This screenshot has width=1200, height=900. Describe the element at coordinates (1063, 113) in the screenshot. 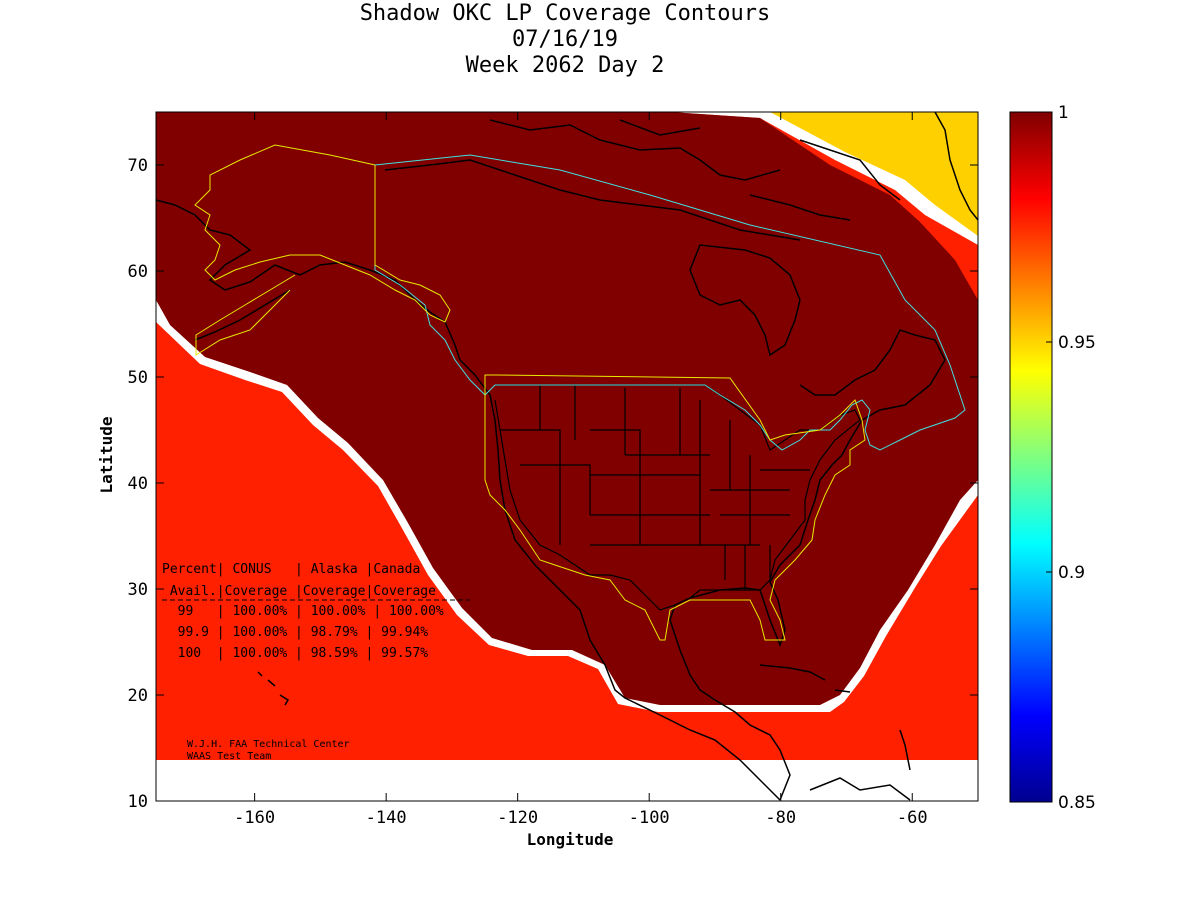

I see `colorbar-tick-label: 1` at that location.